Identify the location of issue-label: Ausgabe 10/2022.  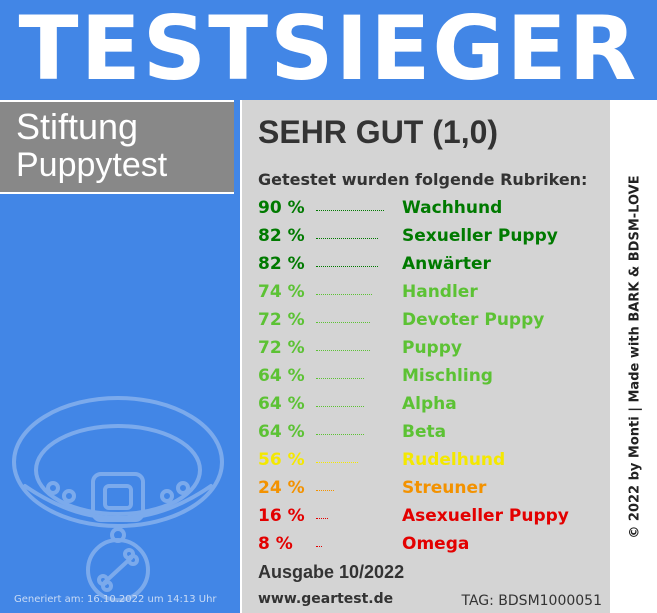
(331, 572).